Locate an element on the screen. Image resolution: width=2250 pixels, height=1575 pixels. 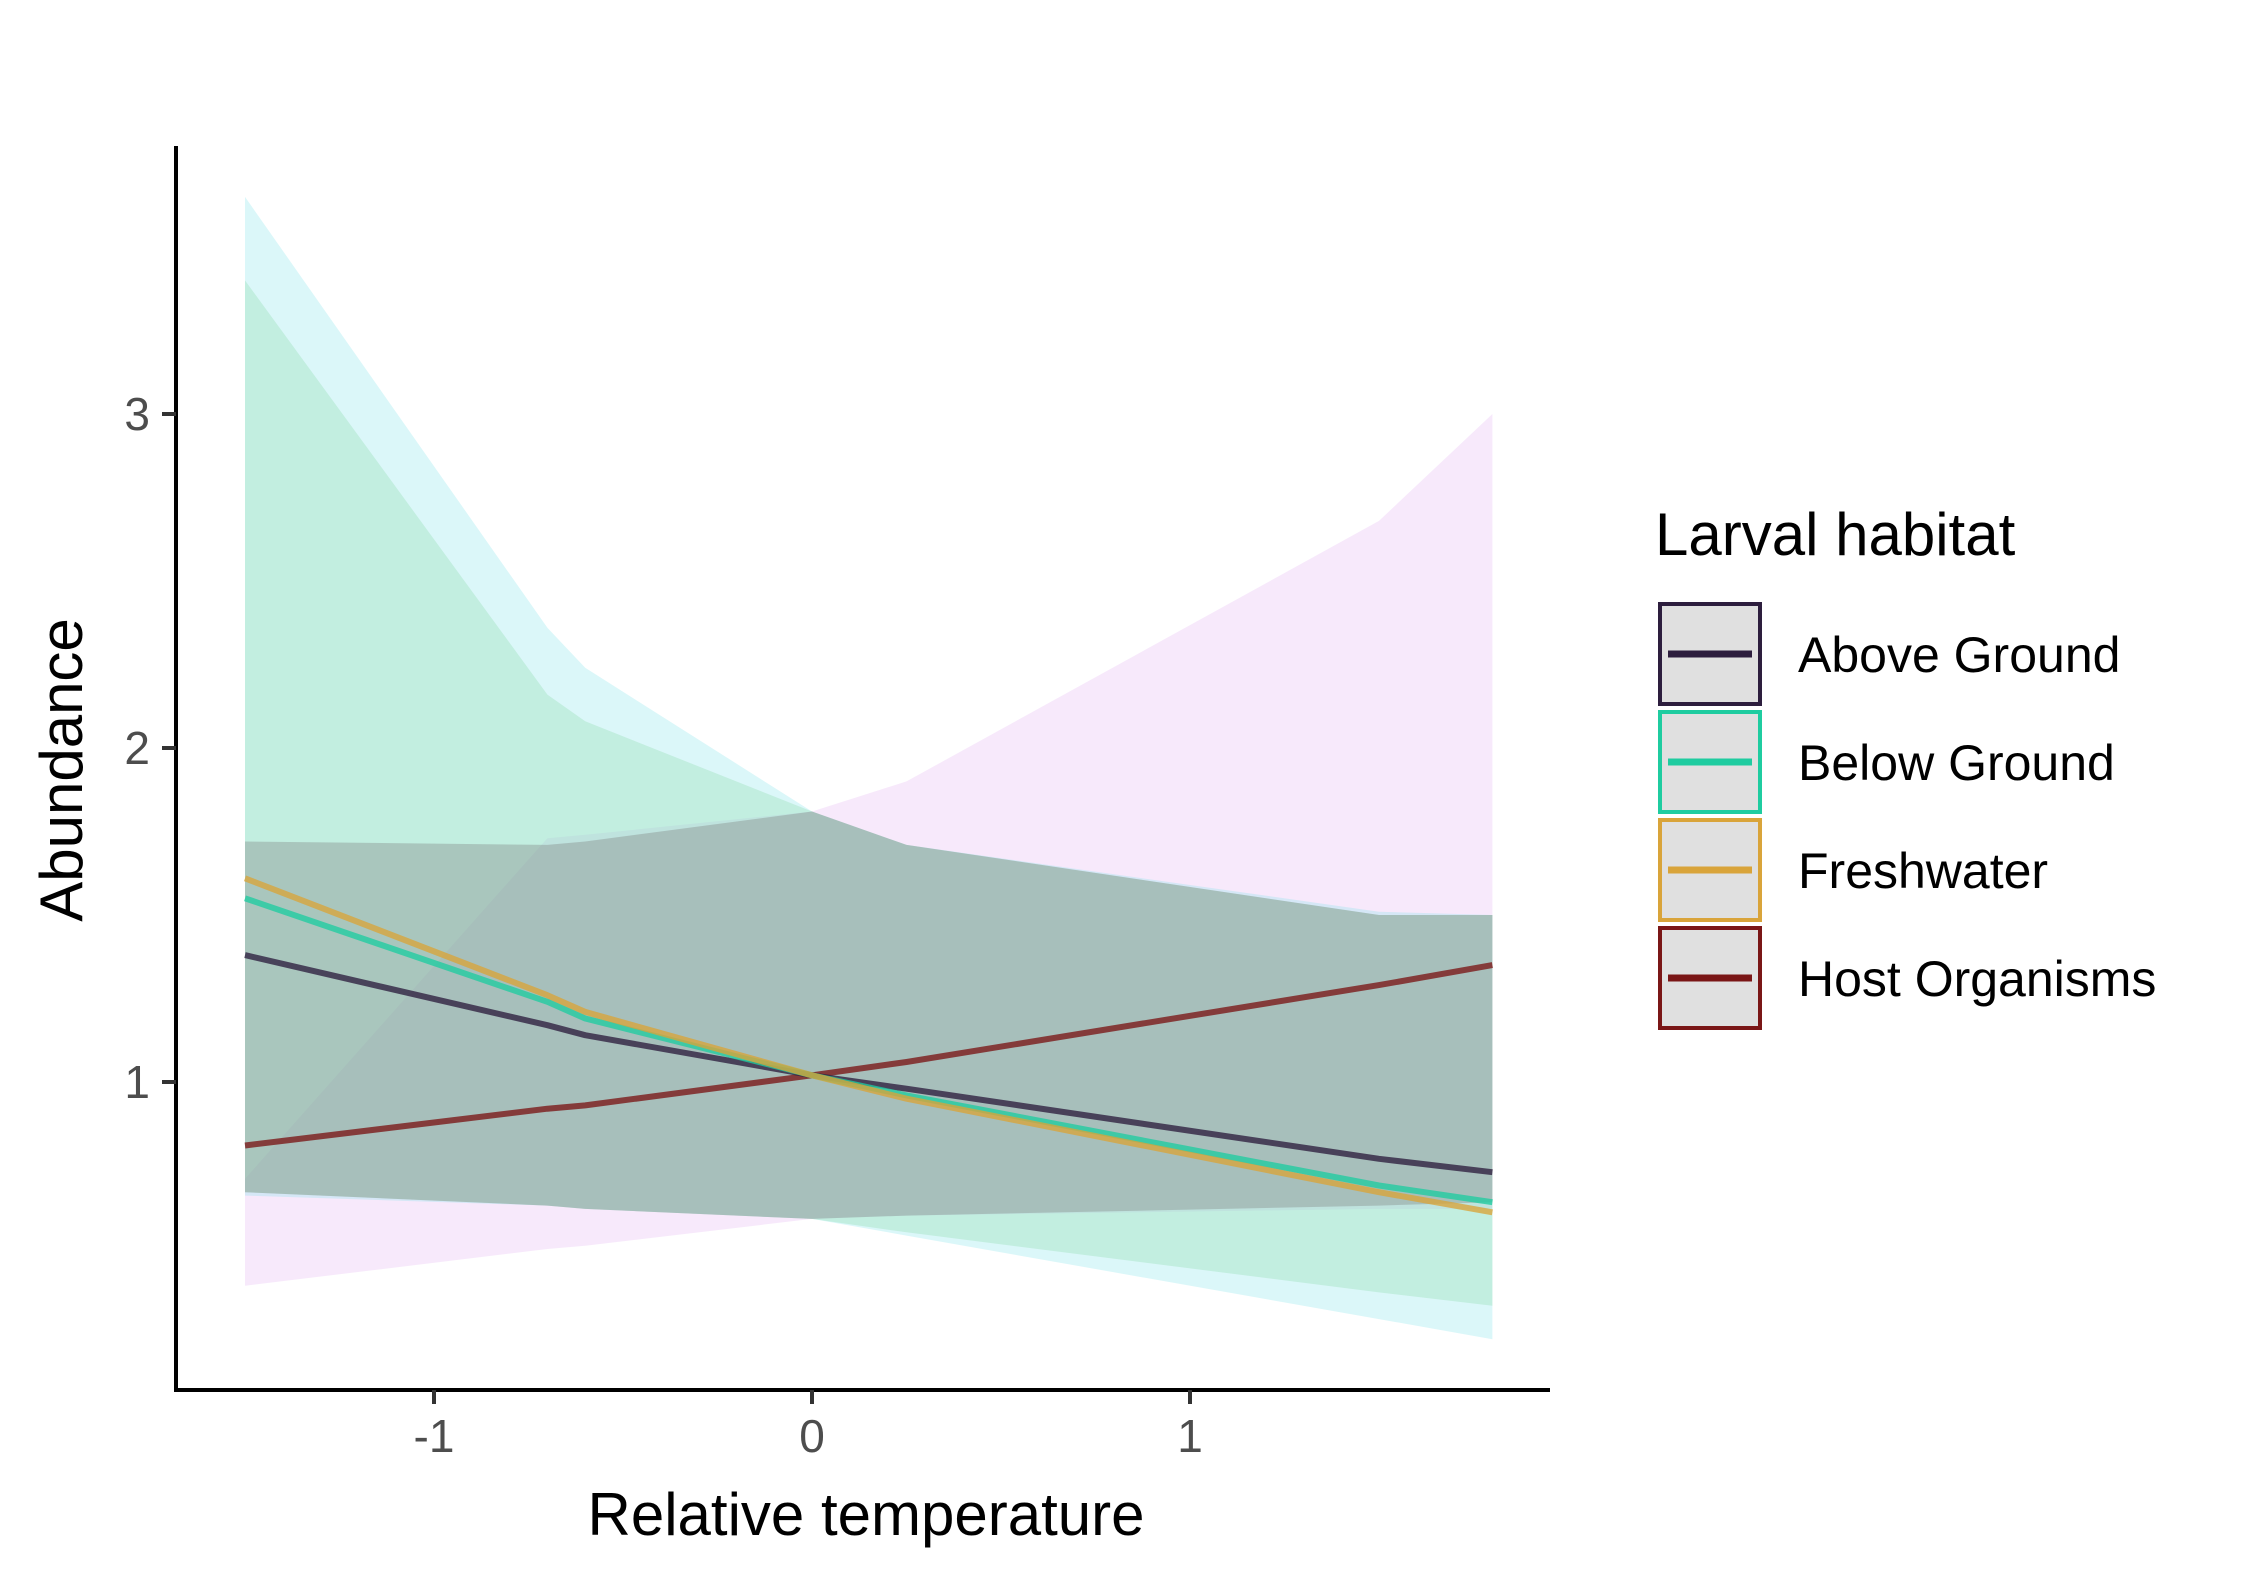
x-tick-label: -1 is located at coordinates (434, 1436).